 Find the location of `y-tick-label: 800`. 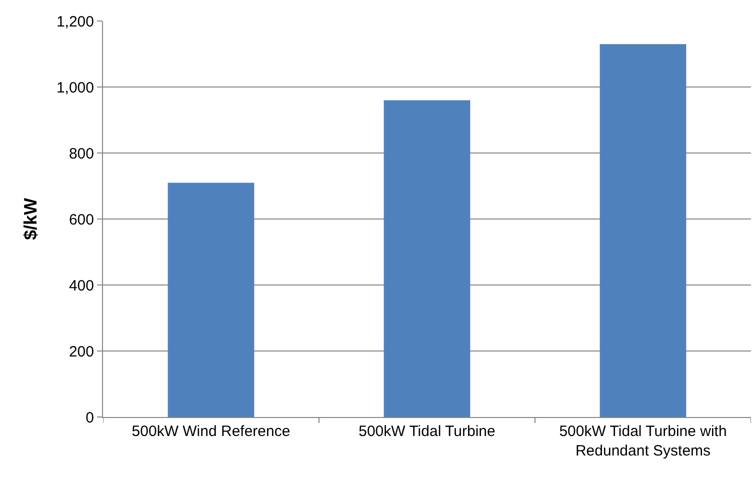

y-tick-label: 800 is located at coordinates (81, 153).